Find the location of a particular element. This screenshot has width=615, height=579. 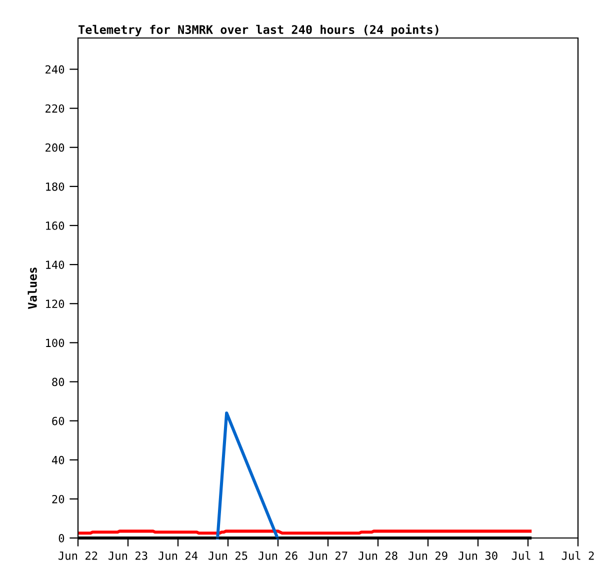

y-tick-label: 0 is located at coordinates (61, 538).